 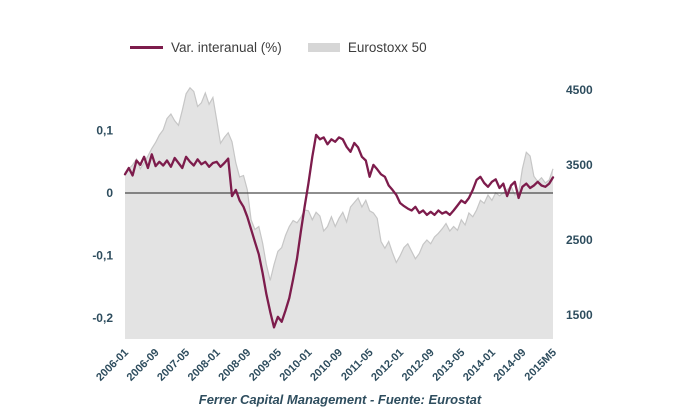 I want to click on x-tick: 2008-01, so click(x=204, y=365).